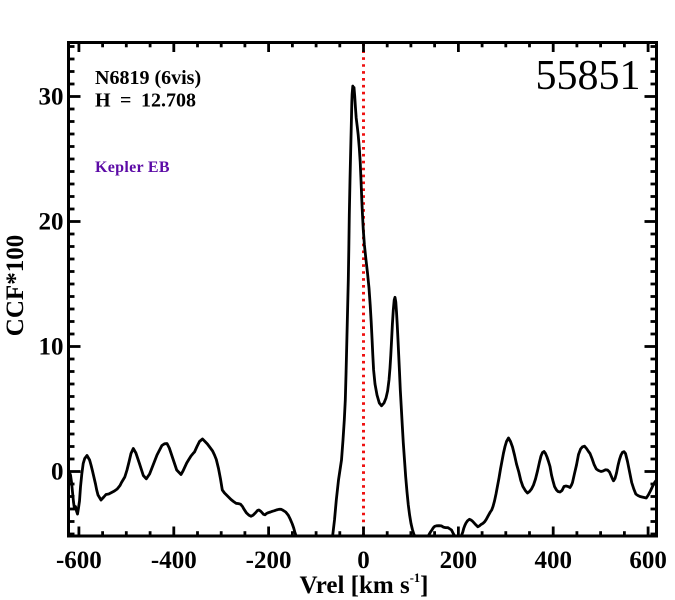  I want to click on svg-text: 30, so click(51, 97).